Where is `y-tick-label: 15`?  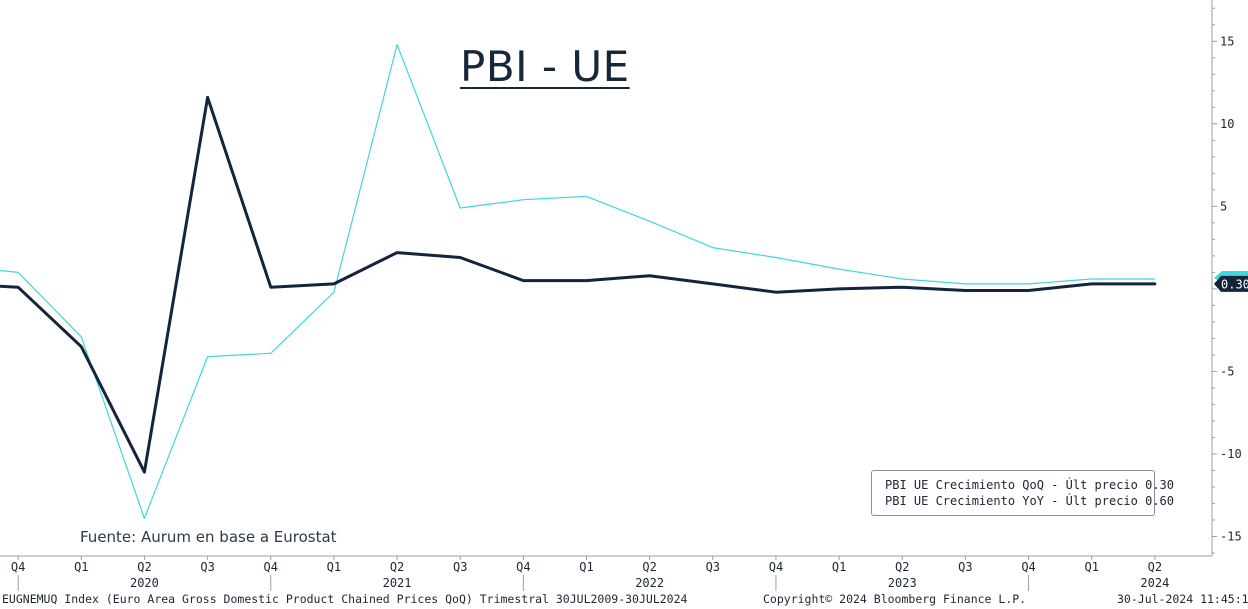
y-tick-label: 15 is located at coordinates (1227, 41).